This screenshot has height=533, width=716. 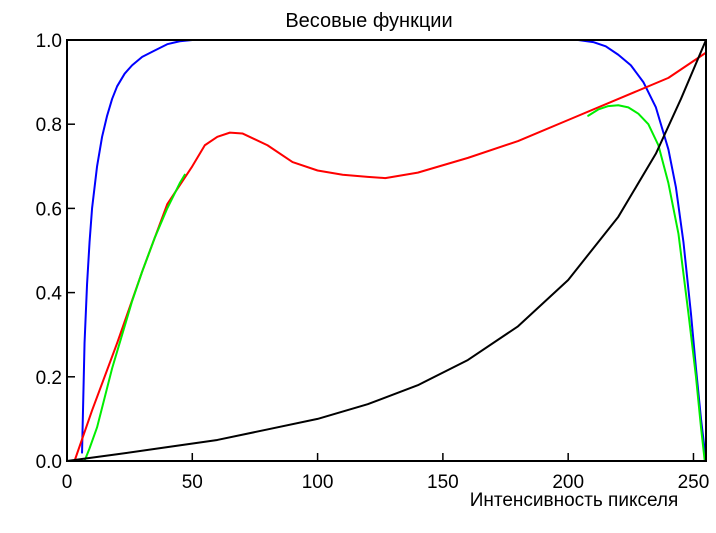 I want to click on y-tick-label: 1.0, so click(x=49, y=41).